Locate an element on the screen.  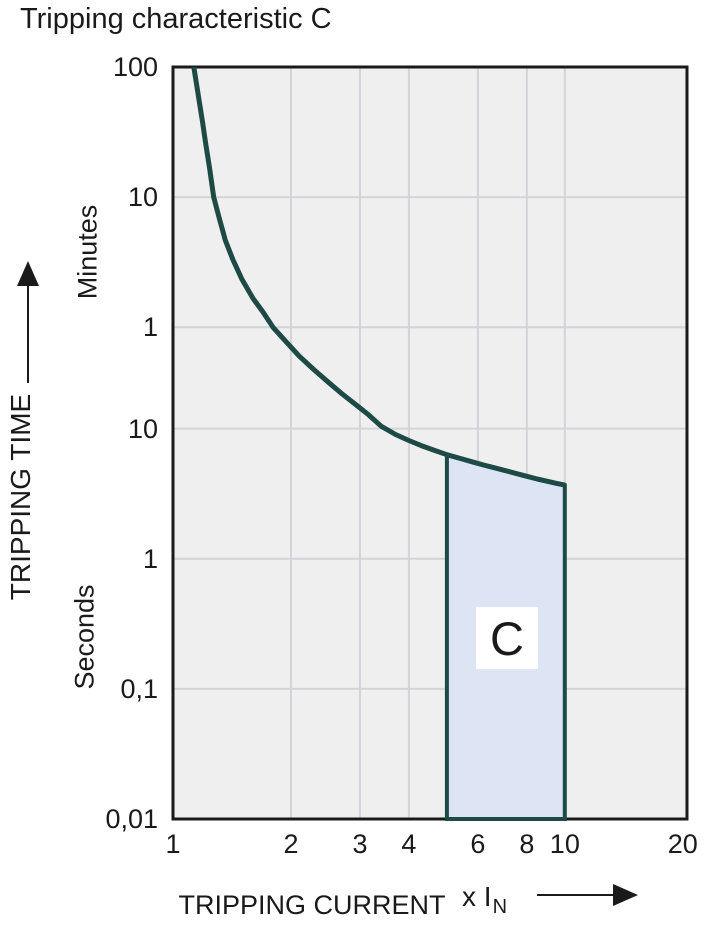
x-axis-unit-subscript: N is located at coordinates (500, 907).